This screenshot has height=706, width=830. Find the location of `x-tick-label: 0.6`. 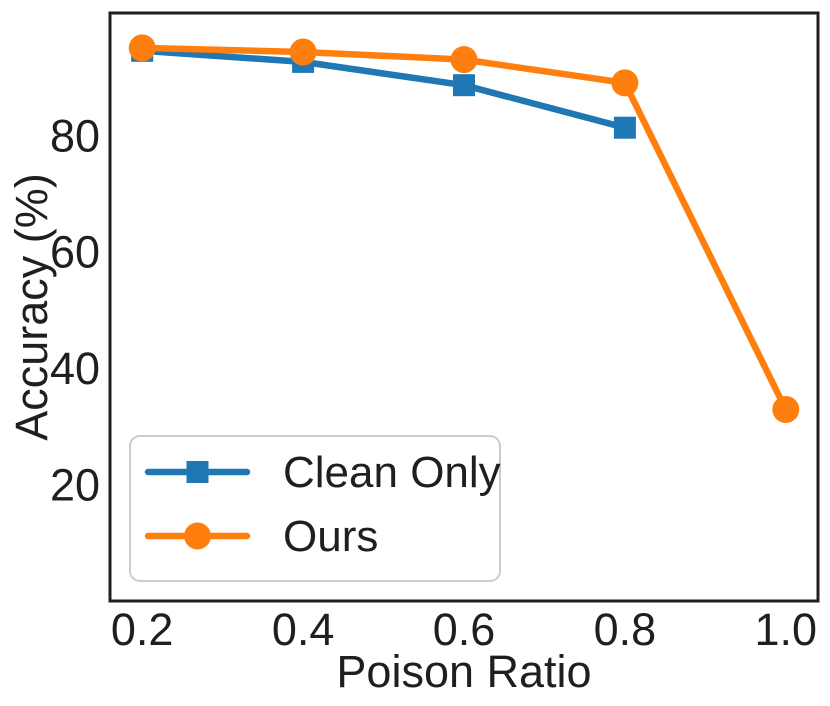

x-tick-label: 0.6 is located at coordinates (464, 629).